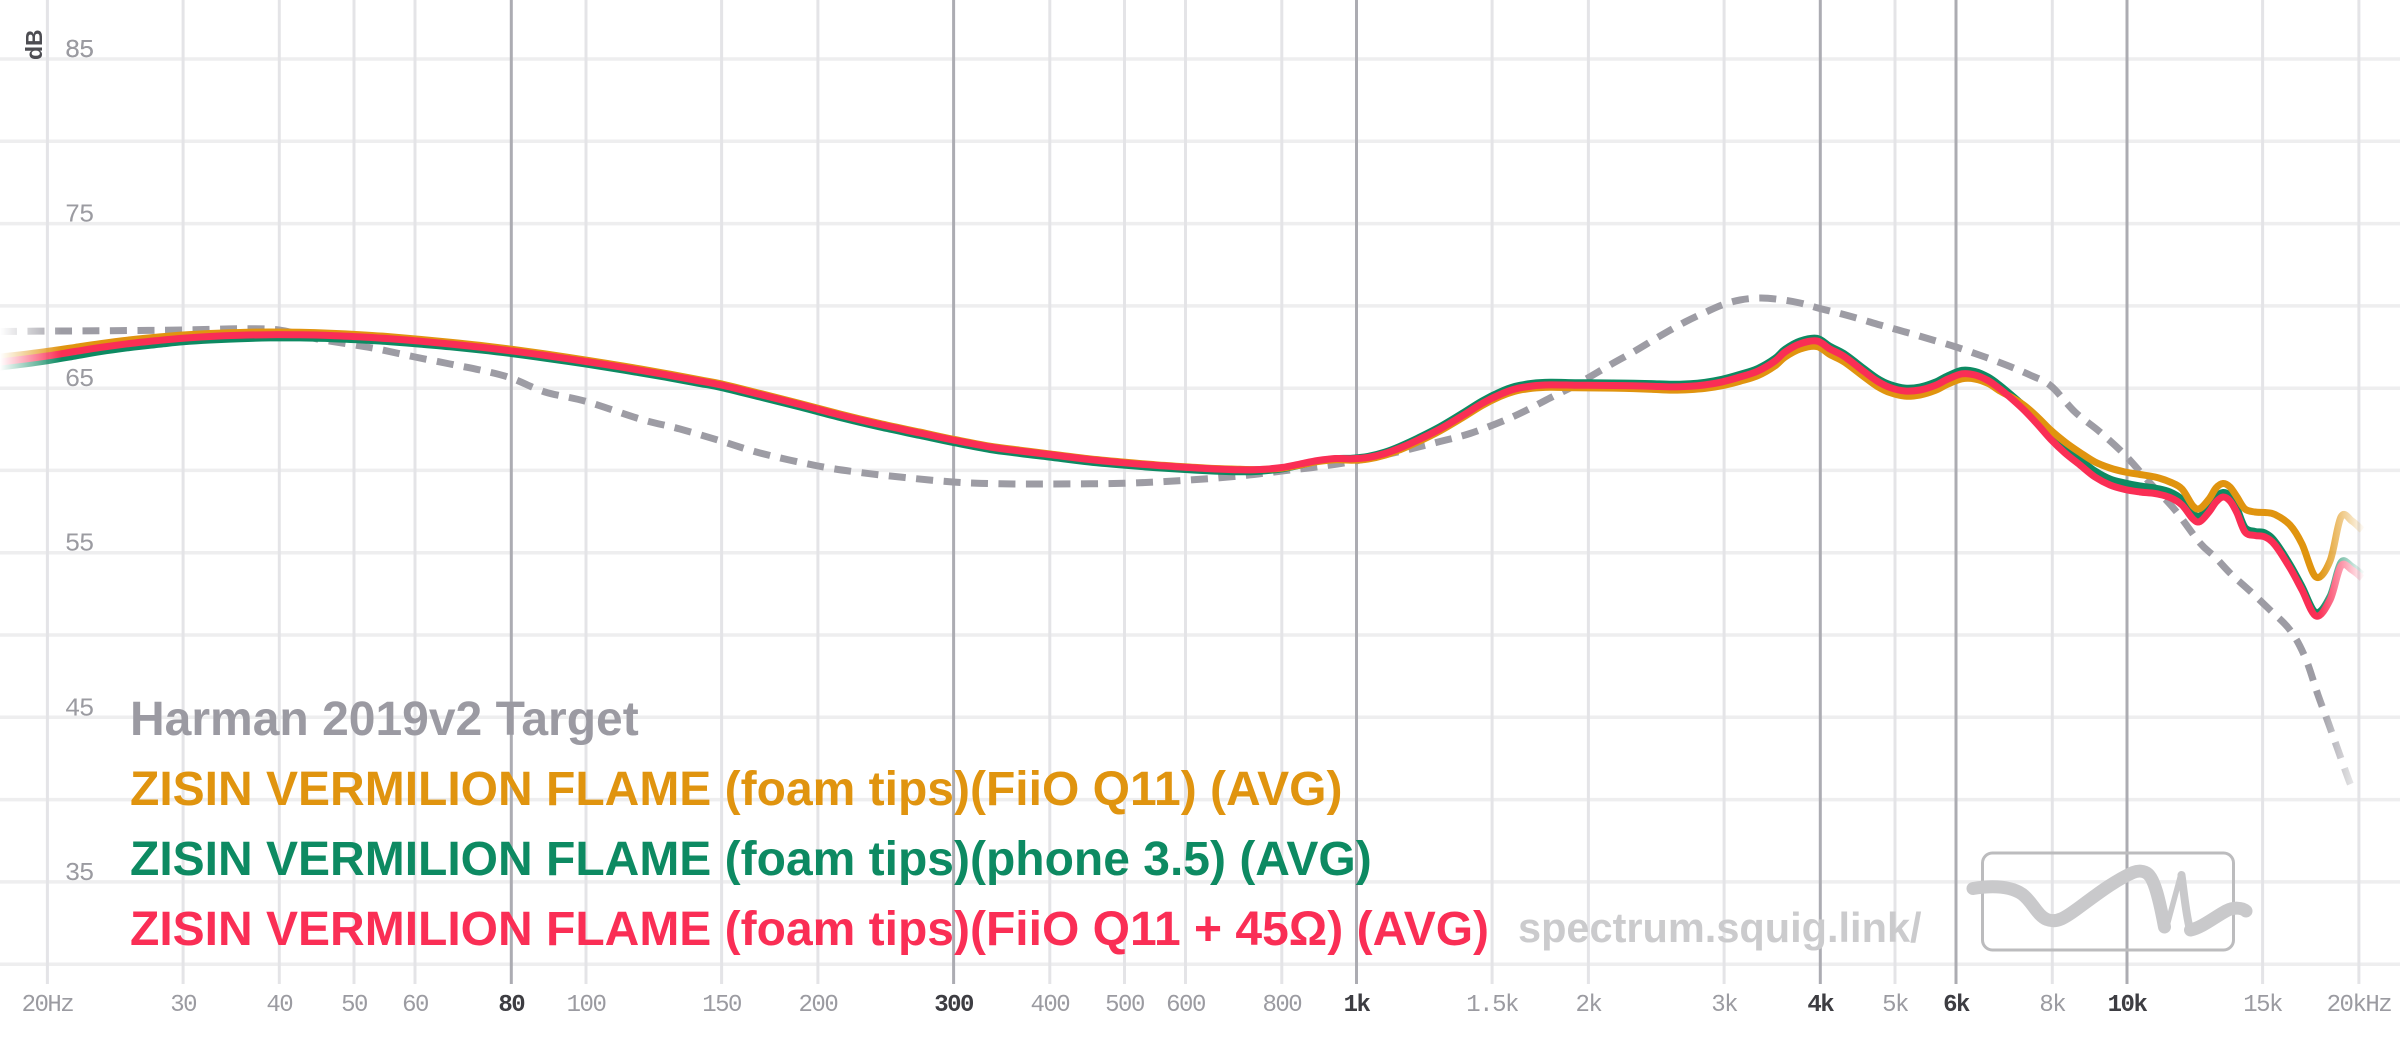 The width and height of the screenshot is (2400, 1038). Describe the element at coordinates (1357, 1005) in the screenshot. I see `svg-text: 1k` at that location.